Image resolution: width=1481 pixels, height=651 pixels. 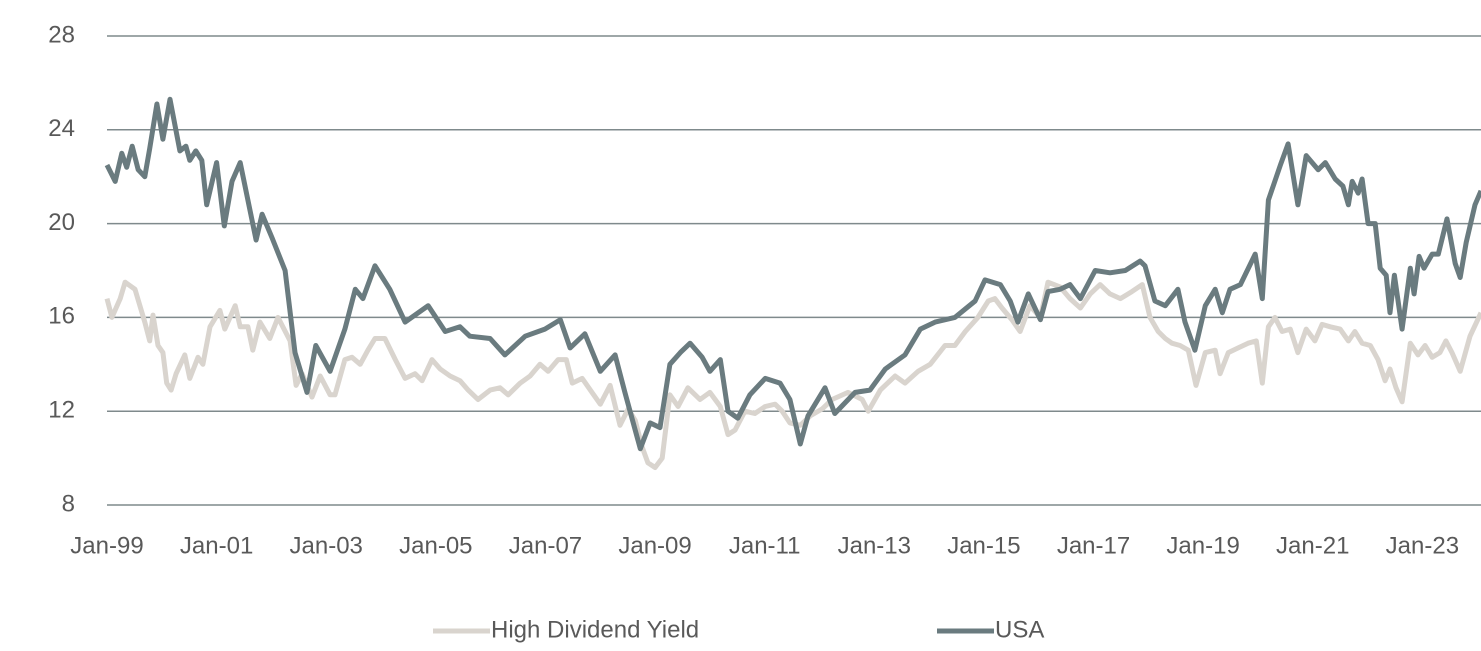 What do you see at coordinates (654, 545) in the screenshot?
I see `x-tick-label: Jan-09` at bounding box center [654, 545].